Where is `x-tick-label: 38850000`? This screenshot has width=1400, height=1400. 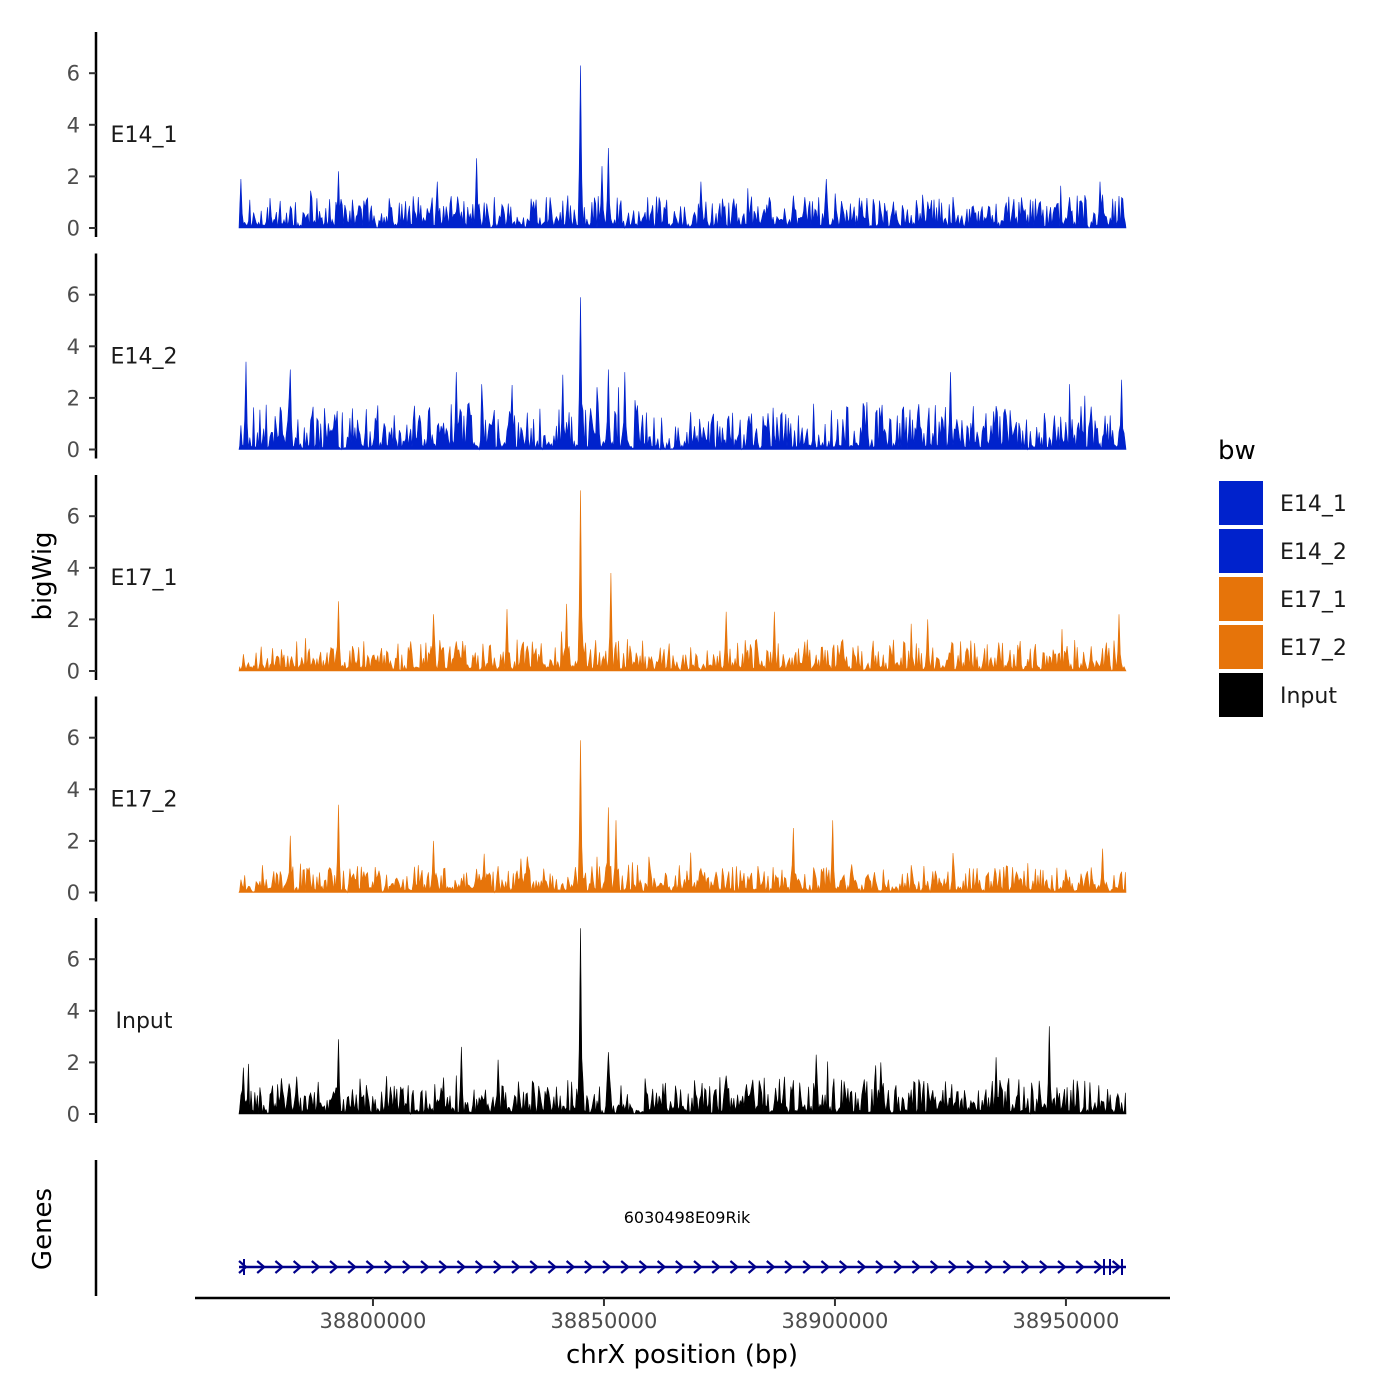
x-tick-label: 38850000 is located at coordinates (604, 1321).